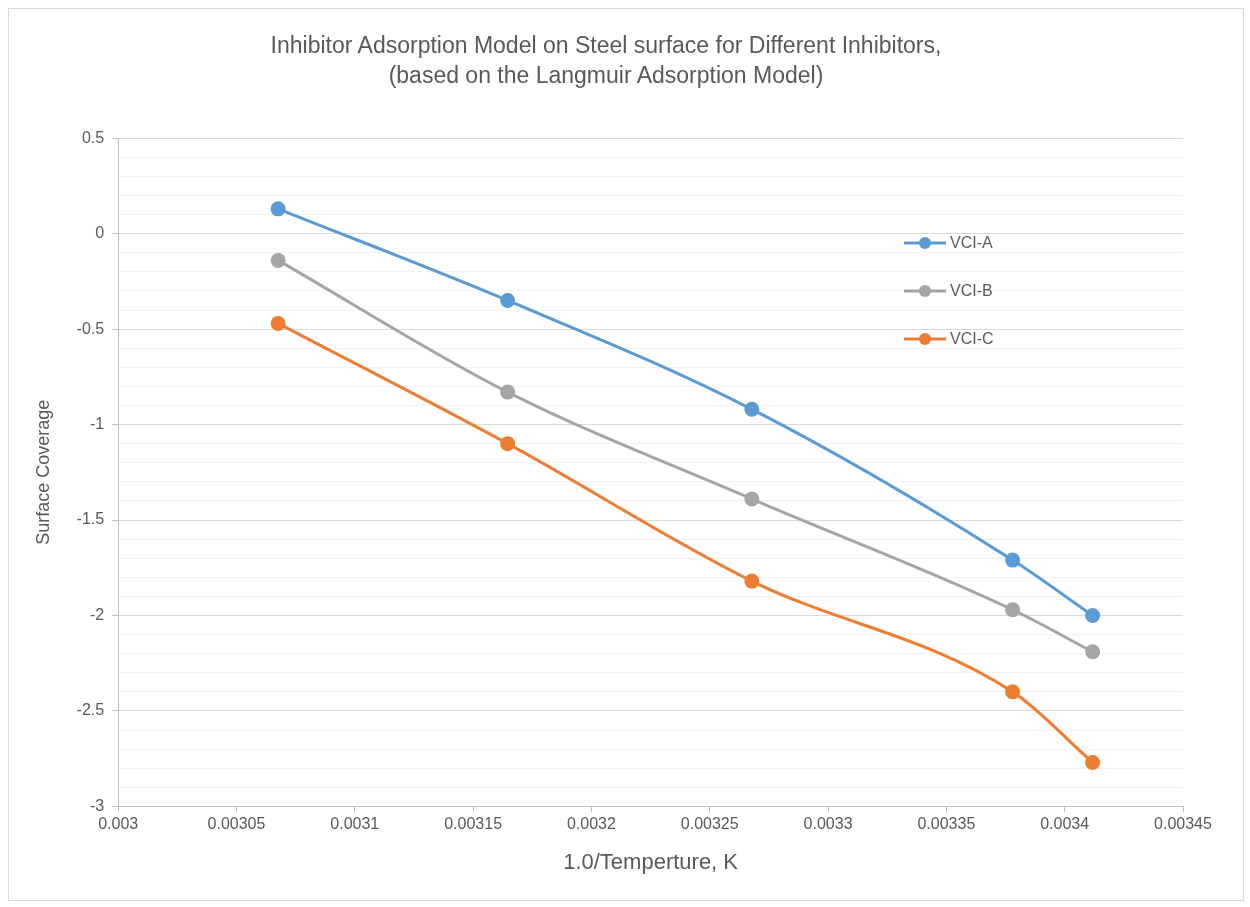 This screenshot has width=1250, height=907. I want to click on x-tick-label: 0.00345, so click(1183, 824).